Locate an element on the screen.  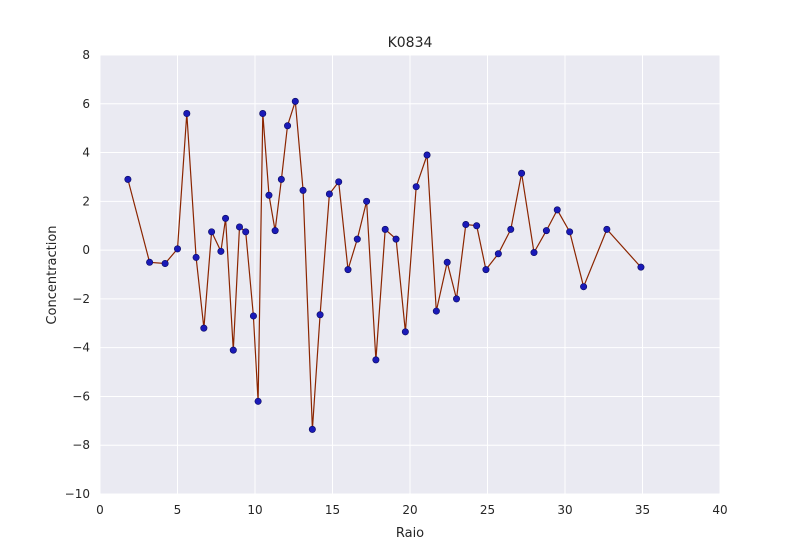
x-tick-label: 0 is located at coordinates (100, 510).